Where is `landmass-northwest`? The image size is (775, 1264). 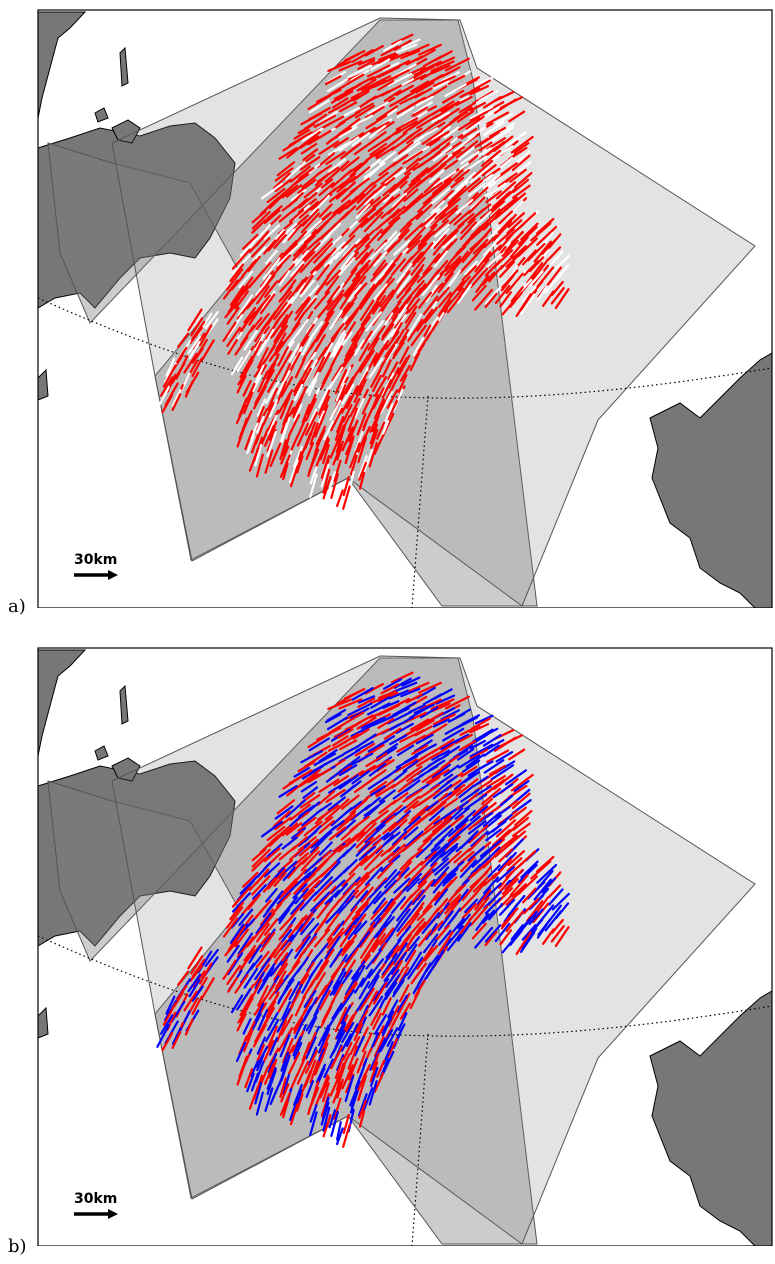
landmass-northwest is located at coordinates (62, 703).